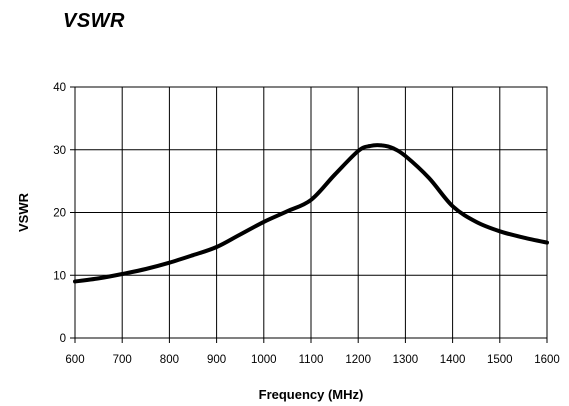 This screenshot has height=406, width=569. What do you see at coordinates (59, 214) in the screenshot?
I see `y-tick-label-20: 20` at bounding box center [59, 214].